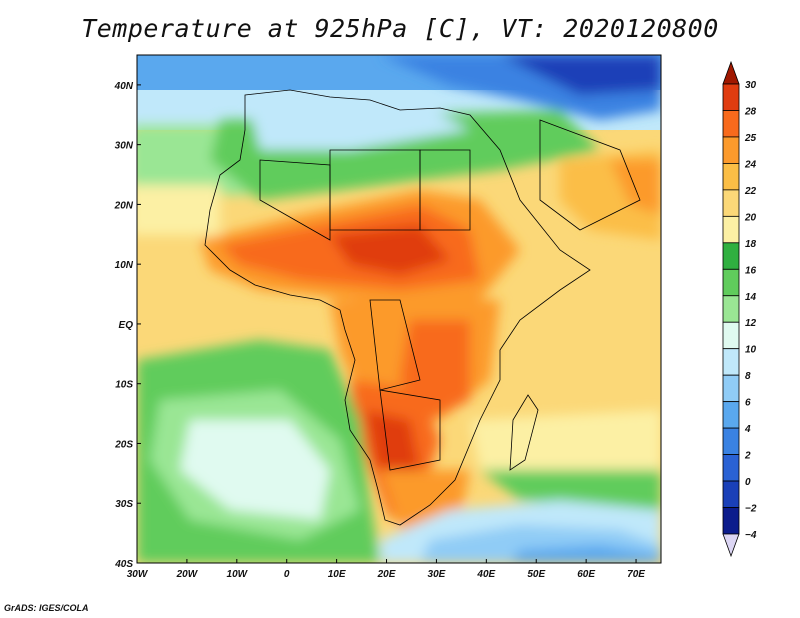 The width and height of the screenshot is (800, 618). What do you see at coordinates (748, 376) in the screenshot?
I see `colorbar-label: 8` at bounding box center [748, 376].